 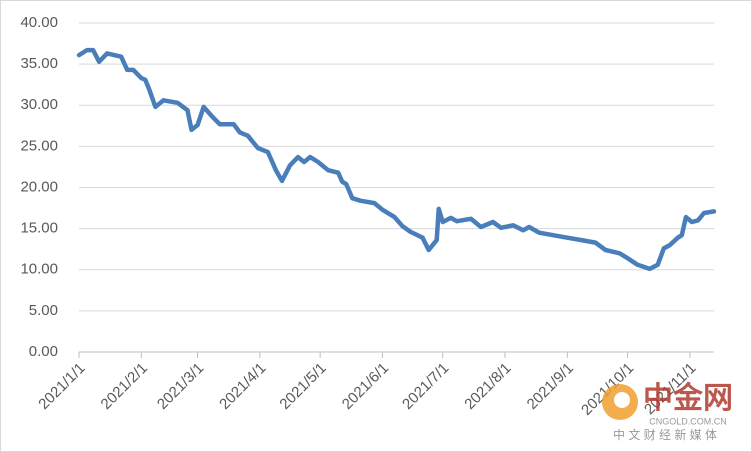 What do you see at coordinates (43, 310) in the screenshot?
I see `y-tick-label: 5.00` at bounding box center [43, 310].